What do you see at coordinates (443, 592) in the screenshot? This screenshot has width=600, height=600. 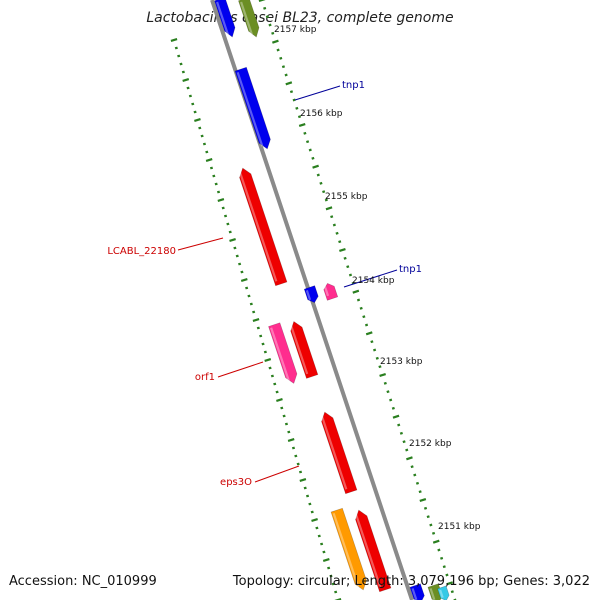 I see `cyan-gene-bottom` at bounding box center [443, 592].